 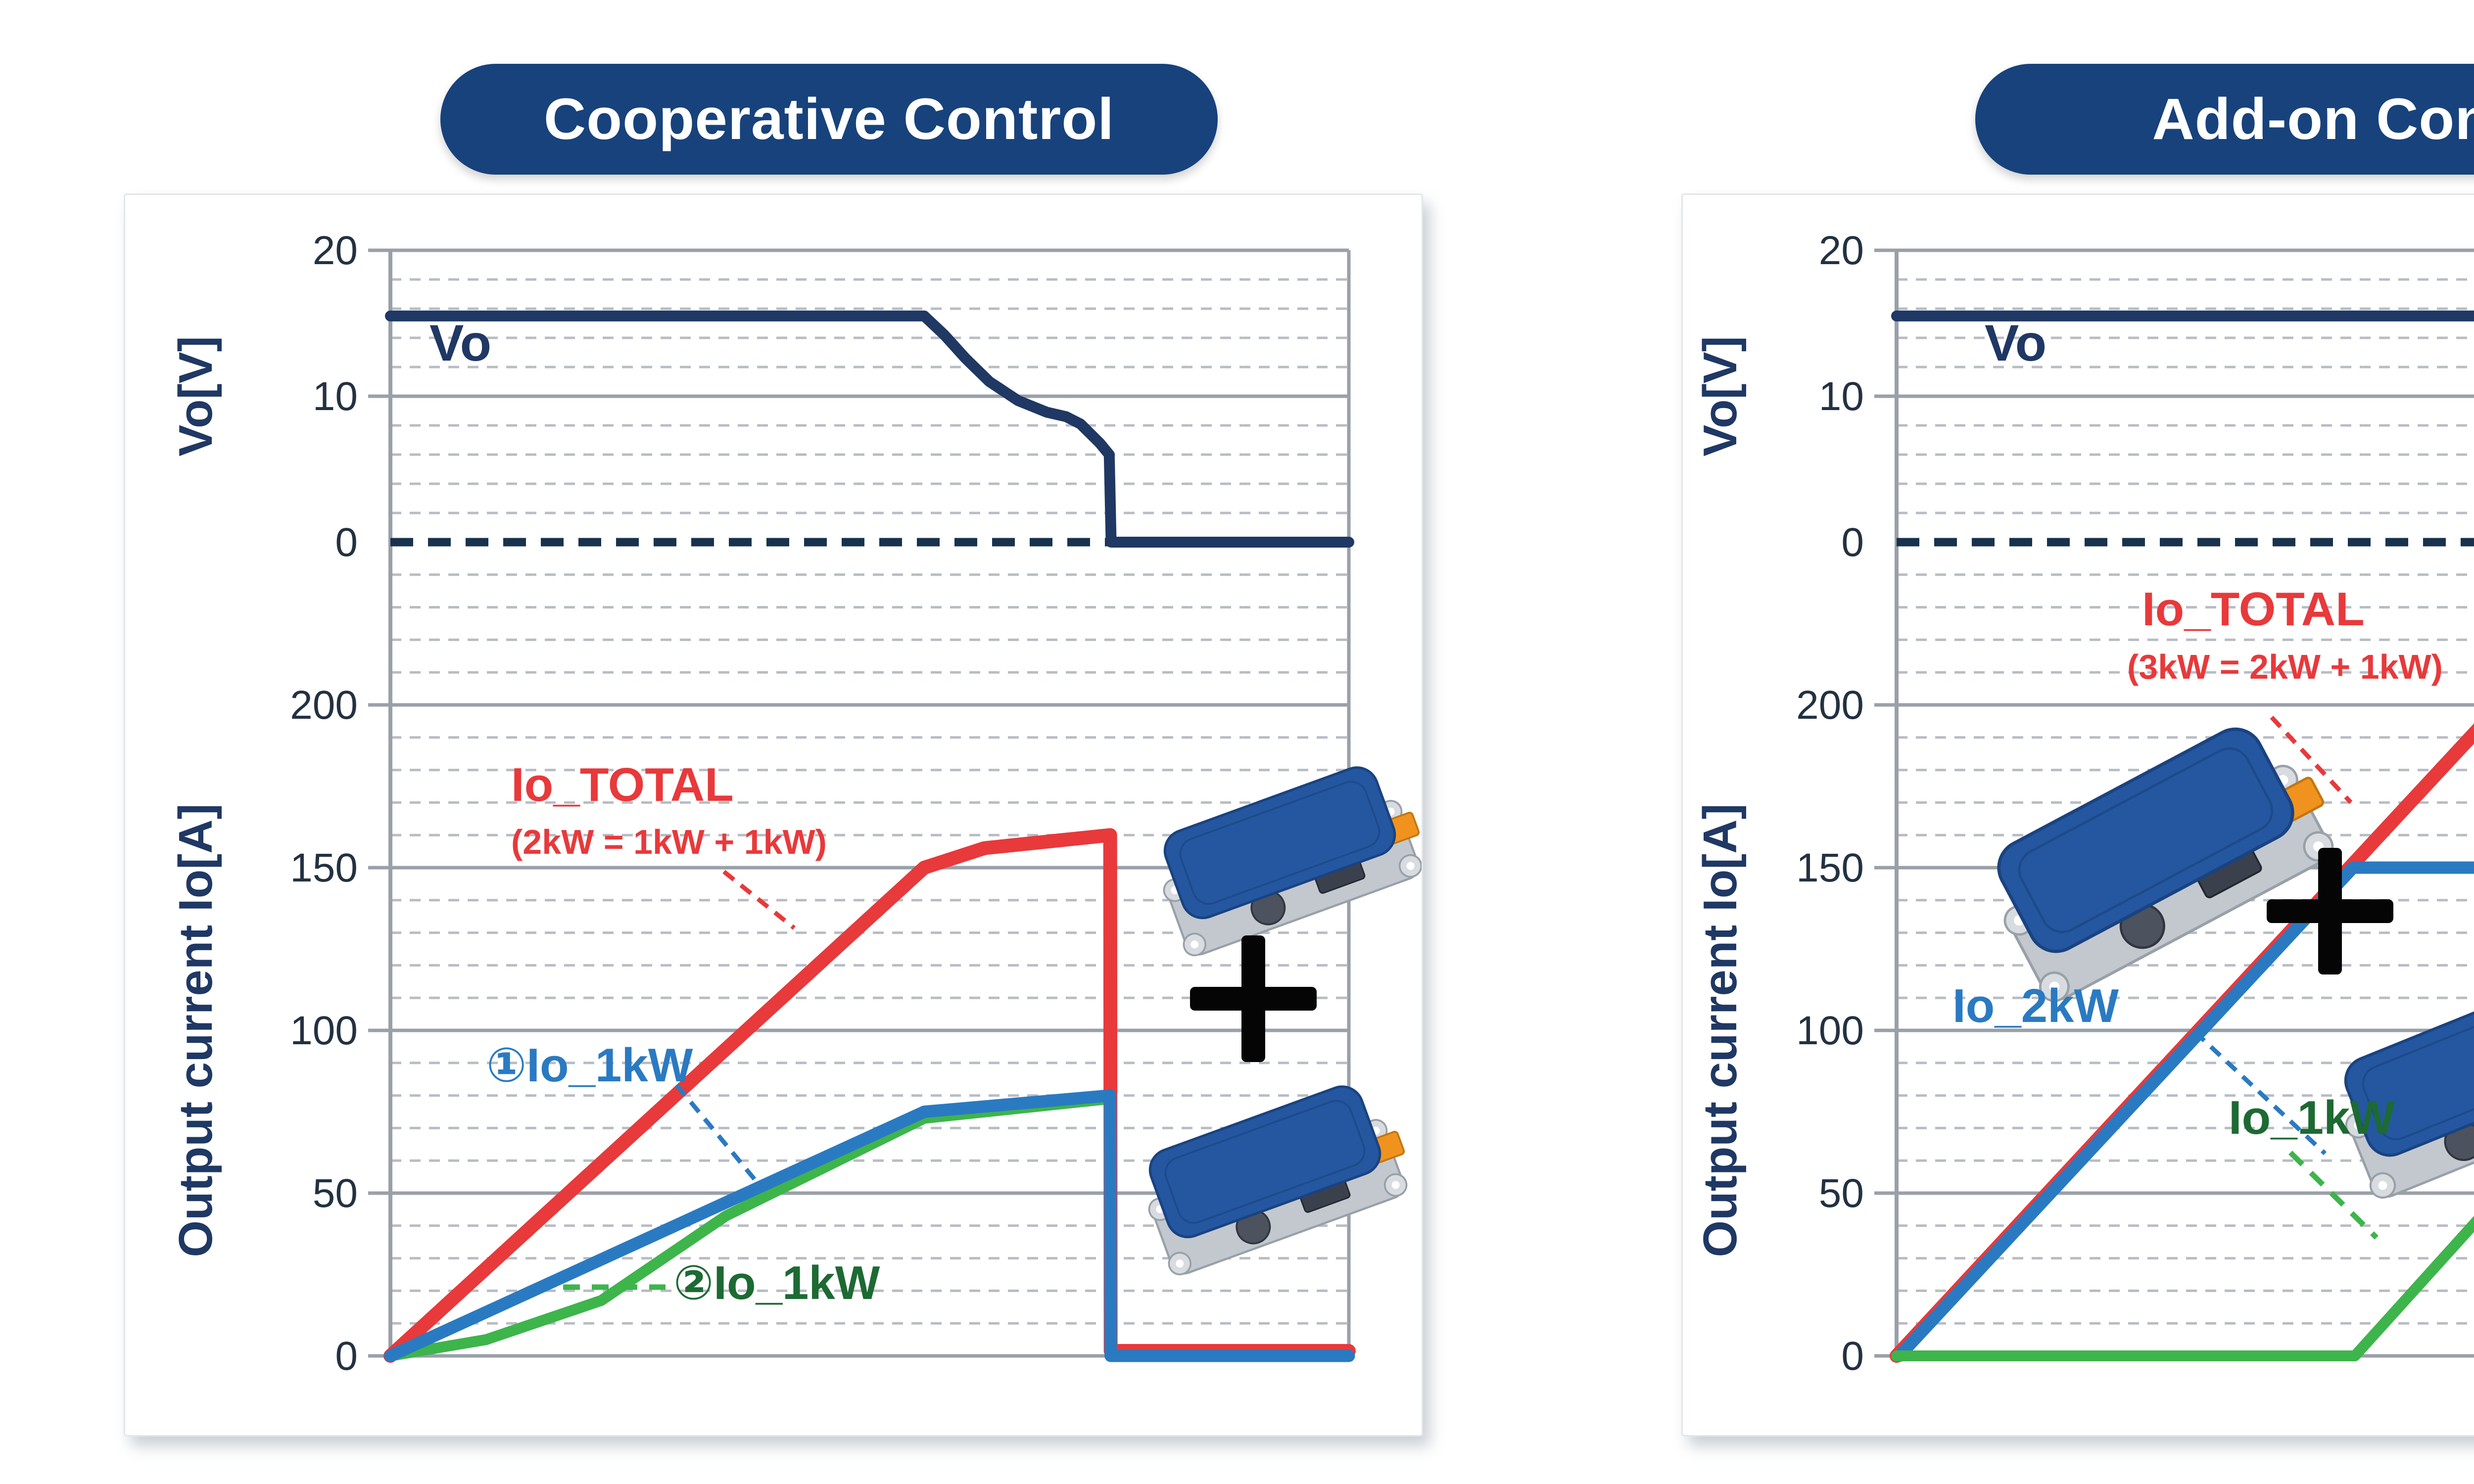 What do you see at coordinates (589, 1065) in the screenshot?
I see `io-1kw-1-label: ①Io_1kW` at bounding box center [589, 1065].